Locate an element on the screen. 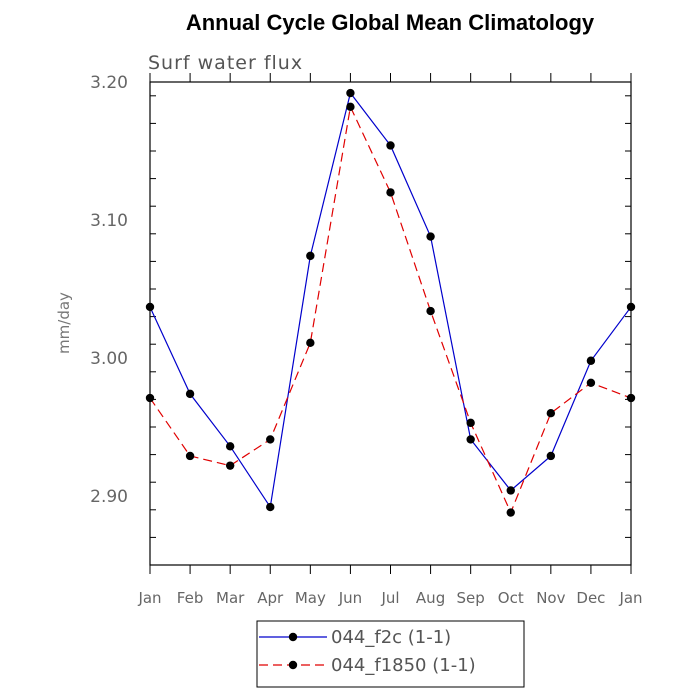 This screenshot has width=700, height=700. y-tick-label: 3.20 is located at coordinates (109, 83).